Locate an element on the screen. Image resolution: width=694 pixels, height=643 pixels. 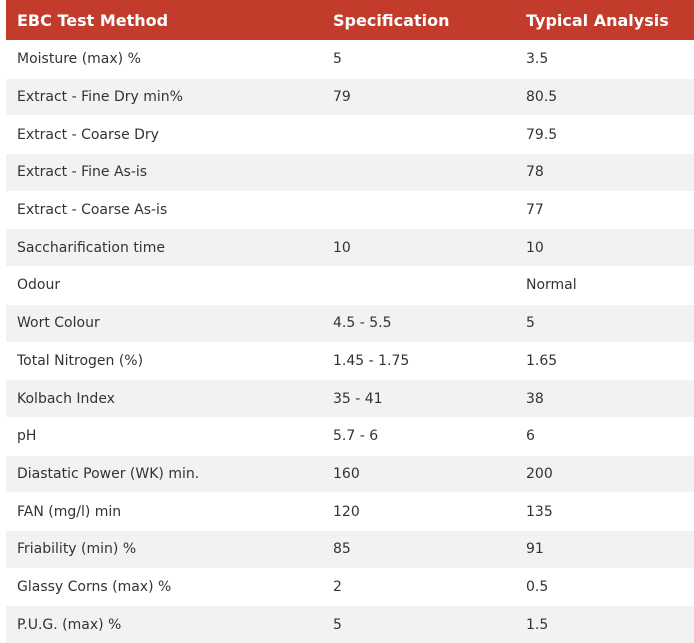
table-cell: Normal is located at coordinates (604, 286).